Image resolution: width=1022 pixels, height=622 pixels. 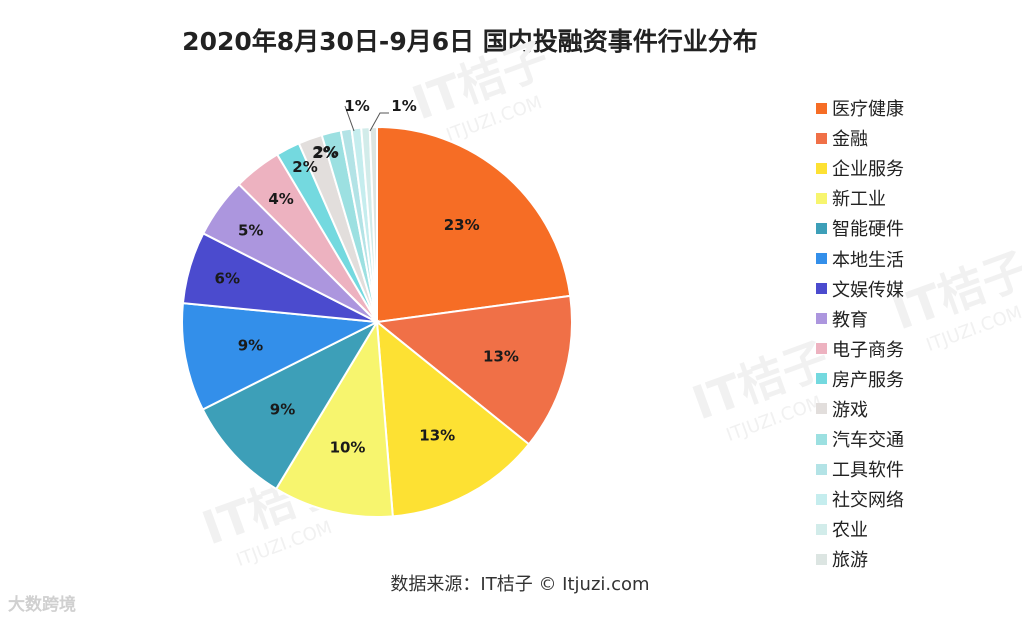 I want to click on chart-title: 2020年8月30日-9月6日 国内投融资事件行业分布, so click(x=470, y=41).